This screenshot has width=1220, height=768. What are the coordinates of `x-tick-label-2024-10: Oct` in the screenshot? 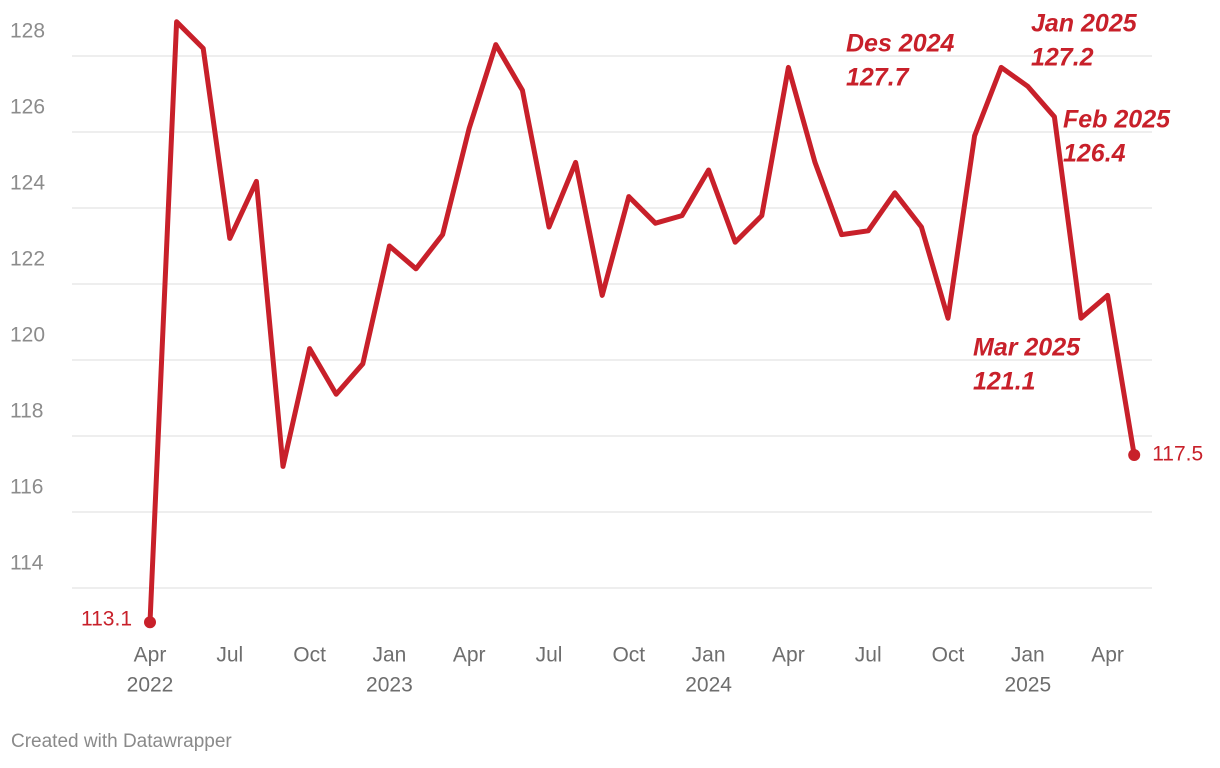 It's located at (948, 655).